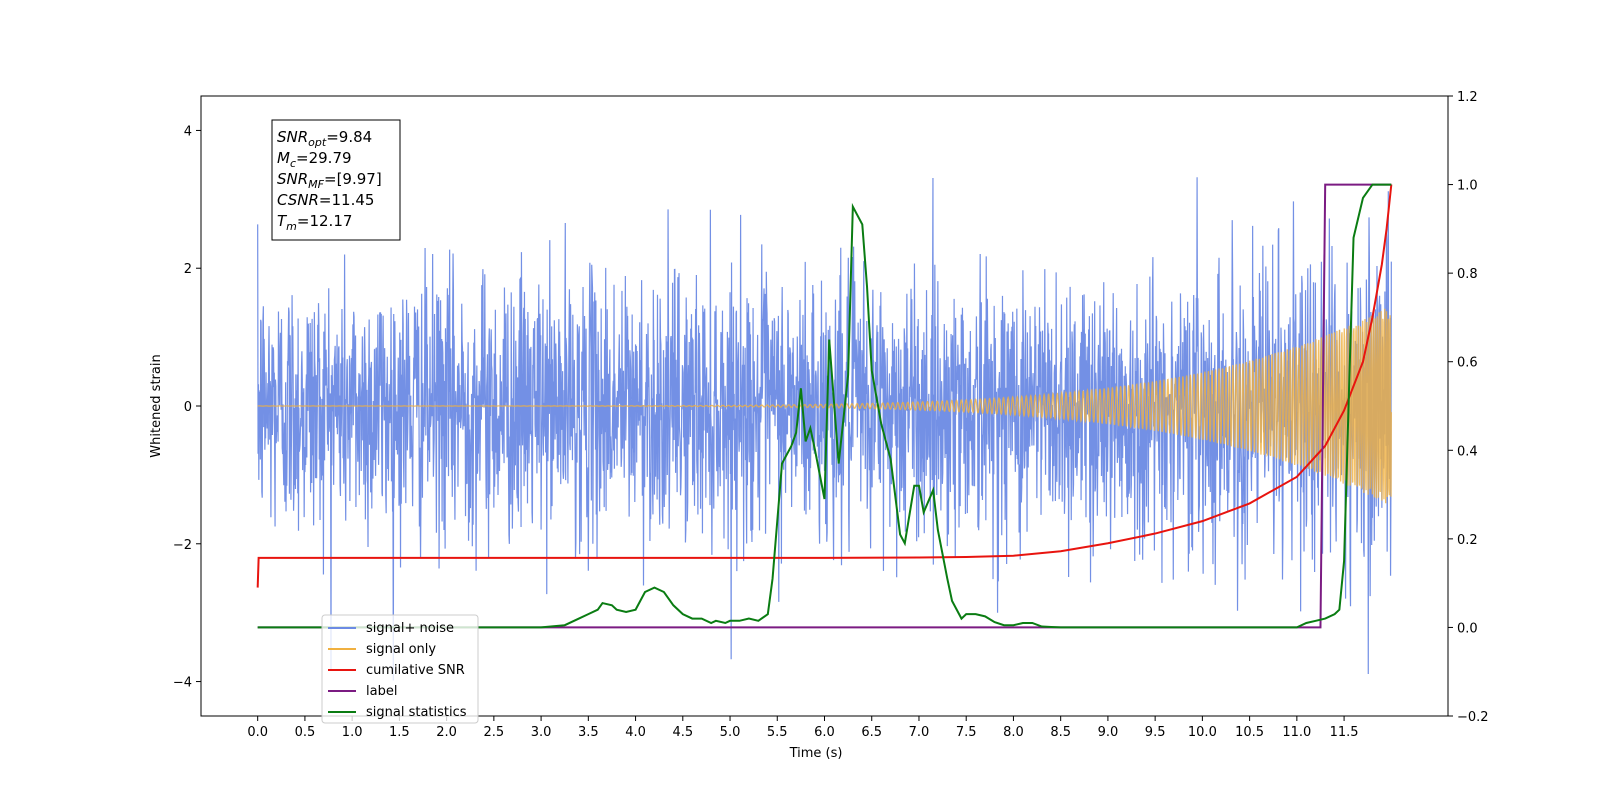 Image resolution: width=1600 pixels, height=804 pixels. I want to click on annotation-value: =9.84, so click(349, 137).